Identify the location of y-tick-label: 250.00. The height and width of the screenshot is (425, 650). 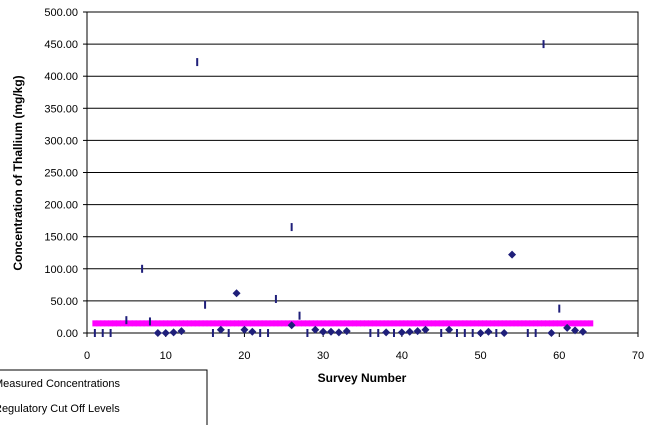
(61, 174).